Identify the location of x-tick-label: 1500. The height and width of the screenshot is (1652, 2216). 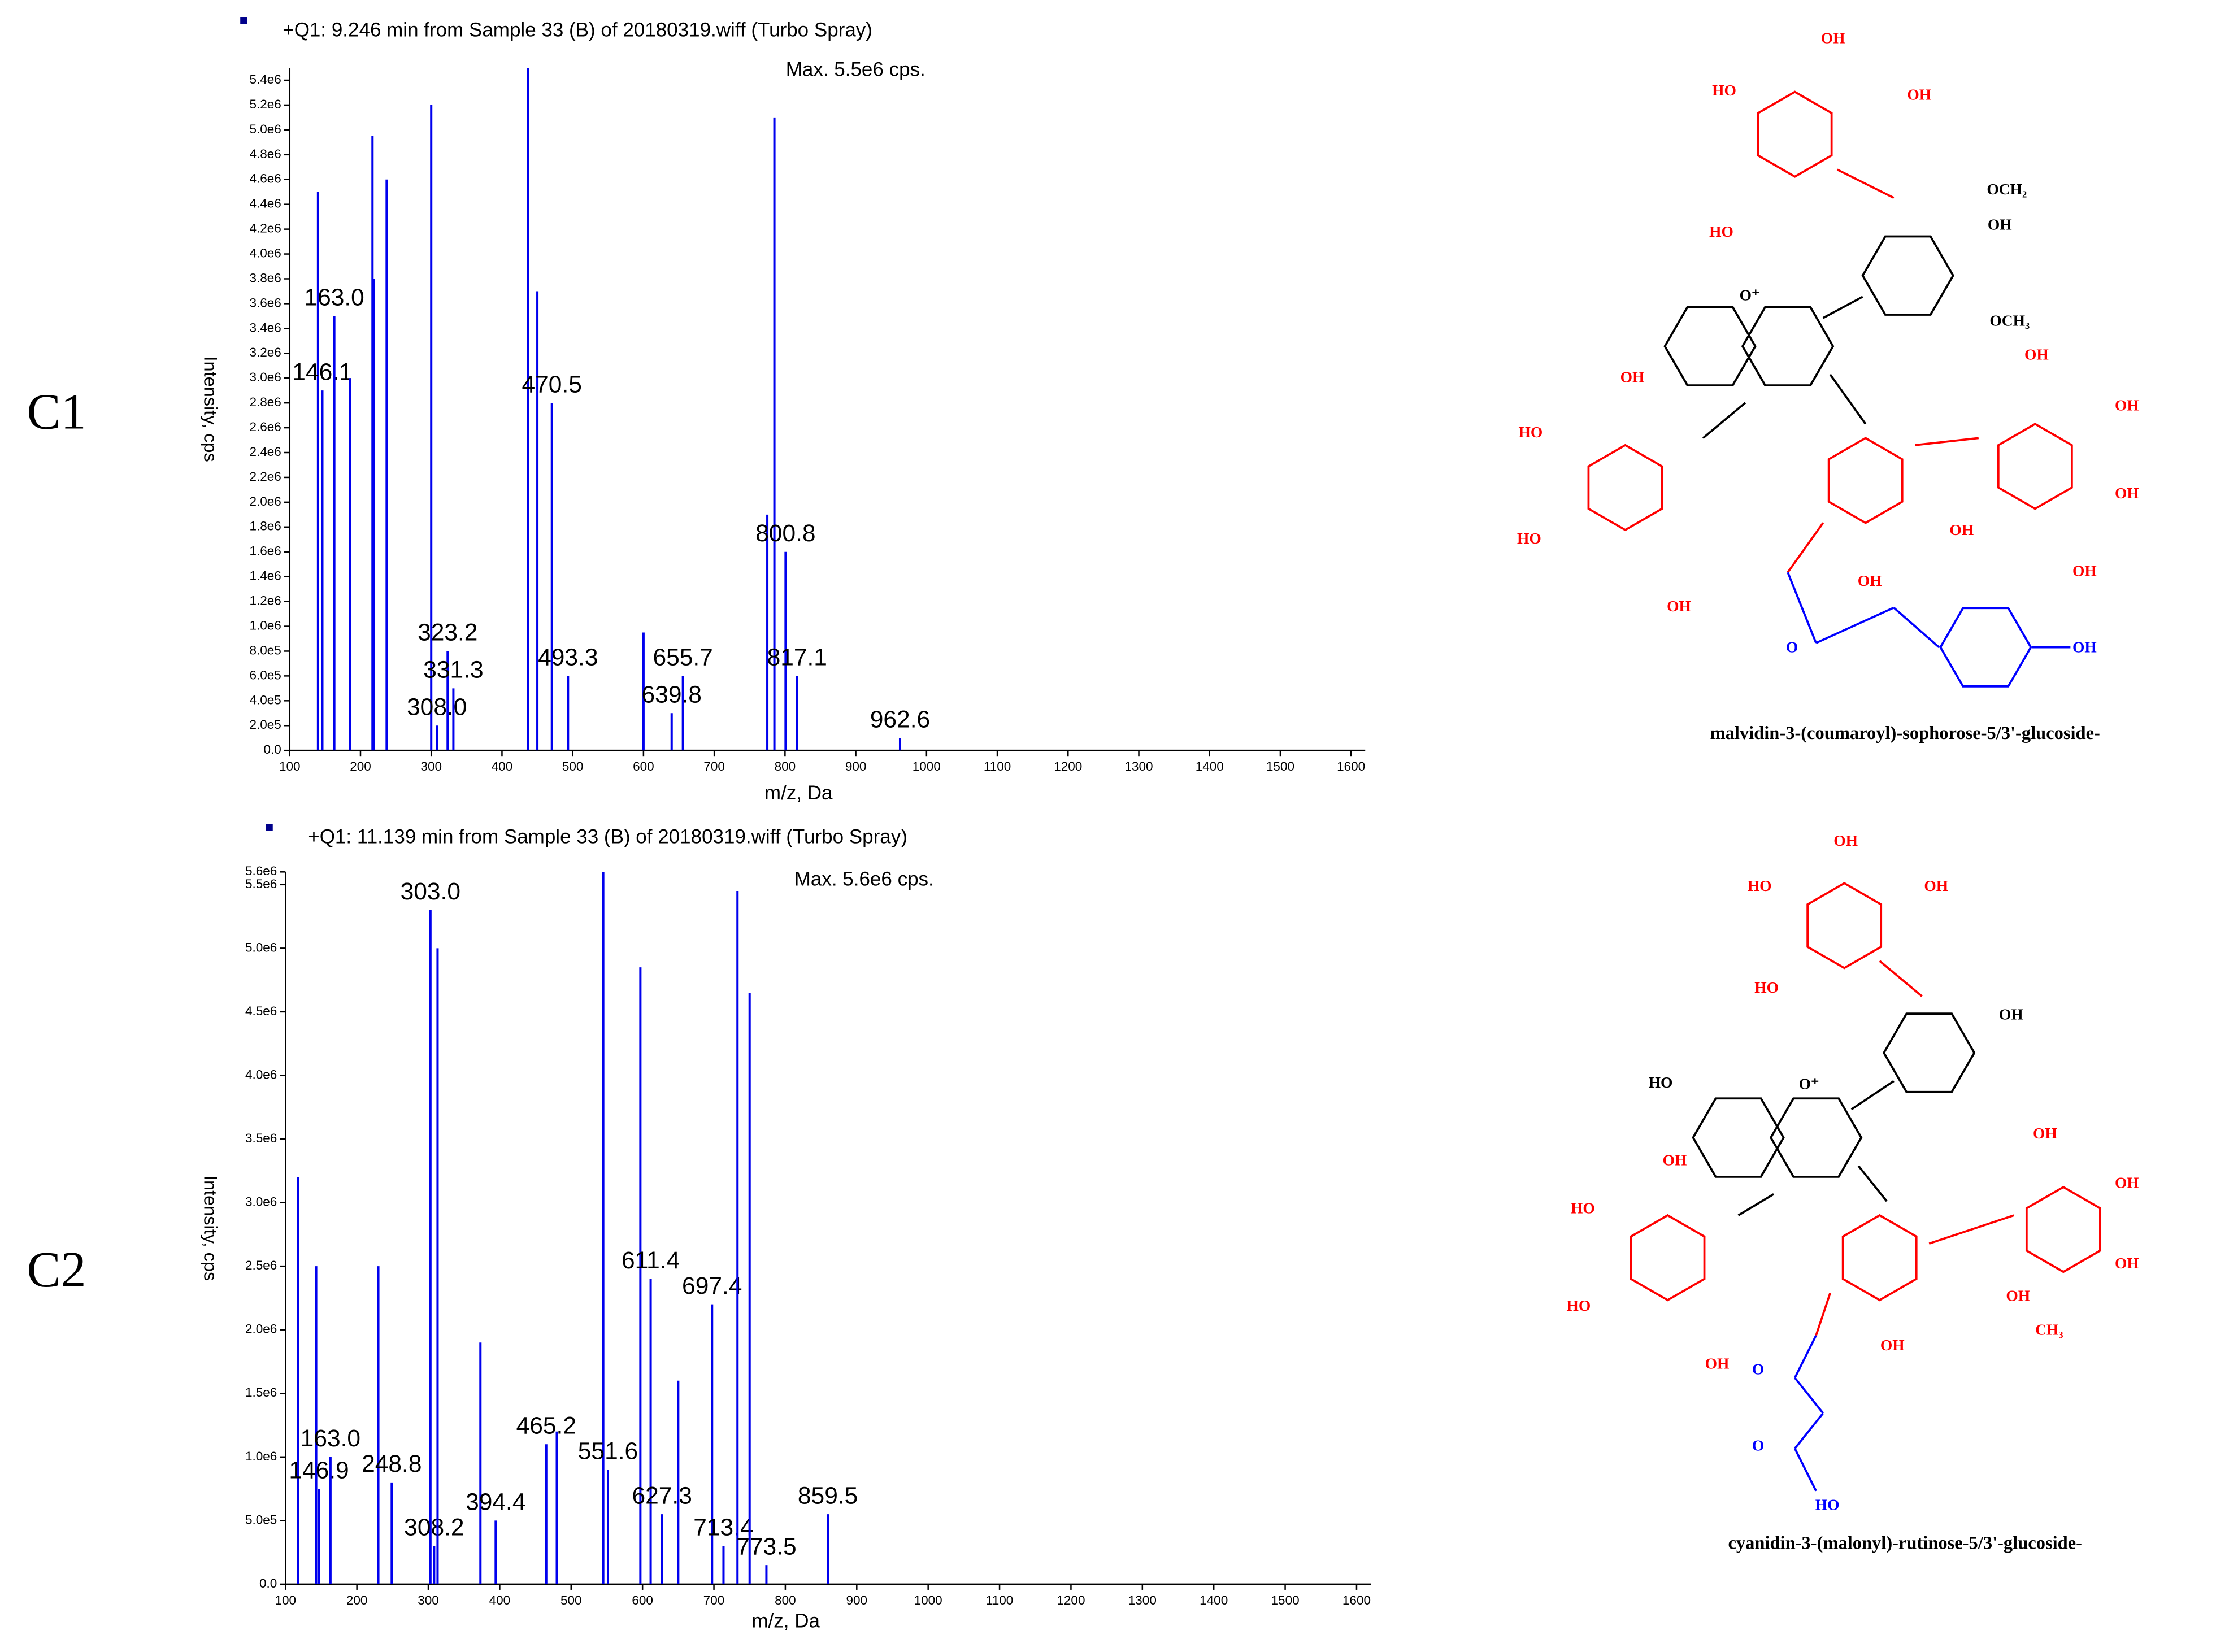
(1285, 1600).